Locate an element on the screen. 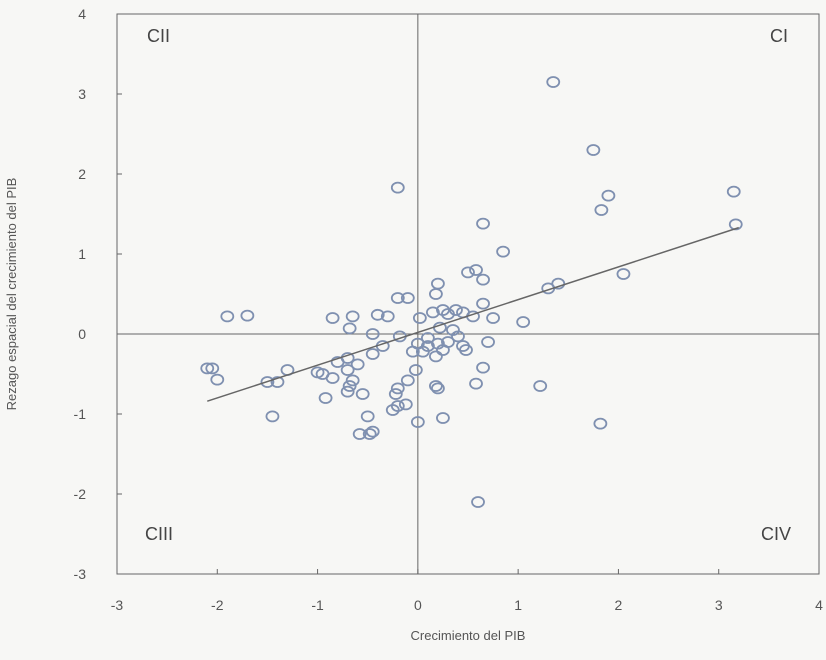  quadrant-label-top-right: CI is located at coordinates (779, 36).